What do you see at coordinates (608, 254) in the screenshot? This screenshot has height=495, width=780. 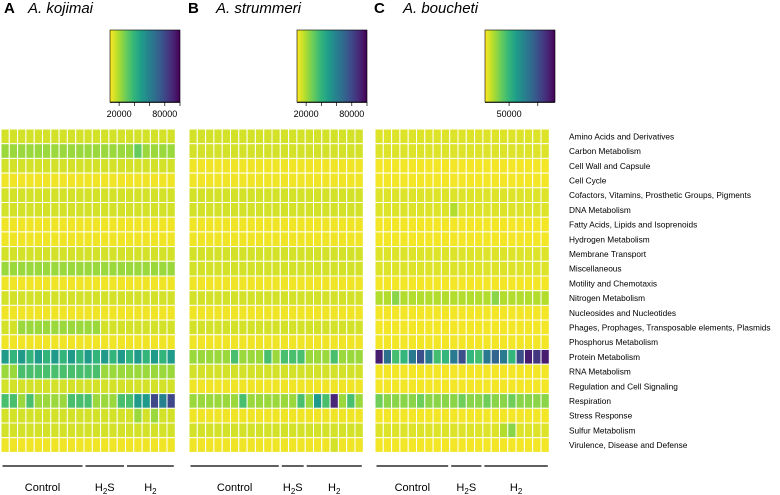 I see `row-label: Membrane Transport` at bounding box center [608, 254].